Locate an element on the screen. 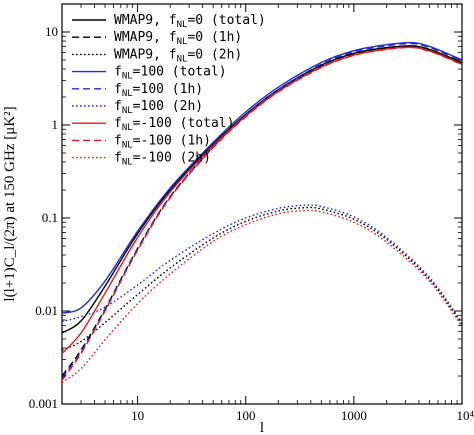  legend-label-6: fNL=100 (2h) is located at coordinates (158, 107).